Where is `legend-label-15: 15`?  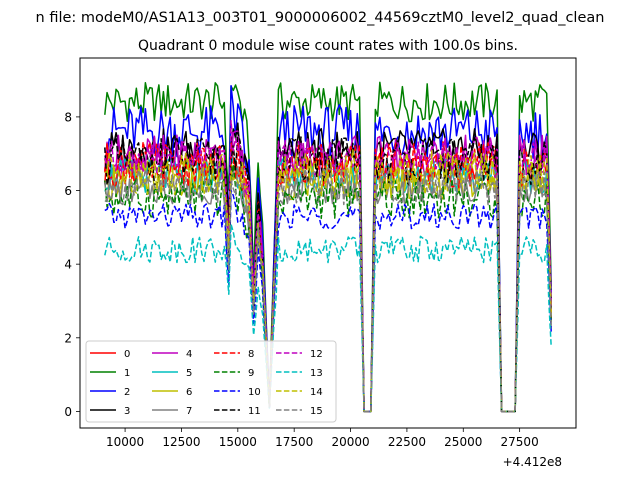
legend-label-15: 15 is located at coordinates (316, 411).